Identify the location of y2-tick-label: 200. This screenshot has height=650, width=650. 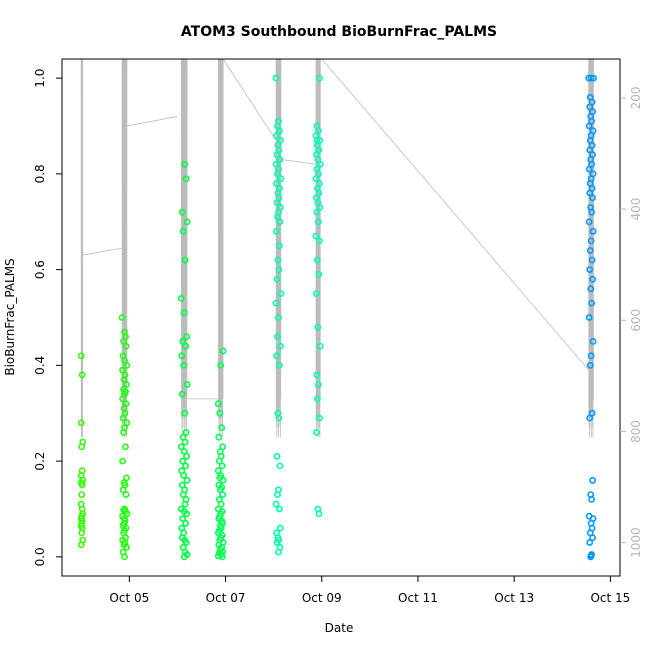
(636, 97).